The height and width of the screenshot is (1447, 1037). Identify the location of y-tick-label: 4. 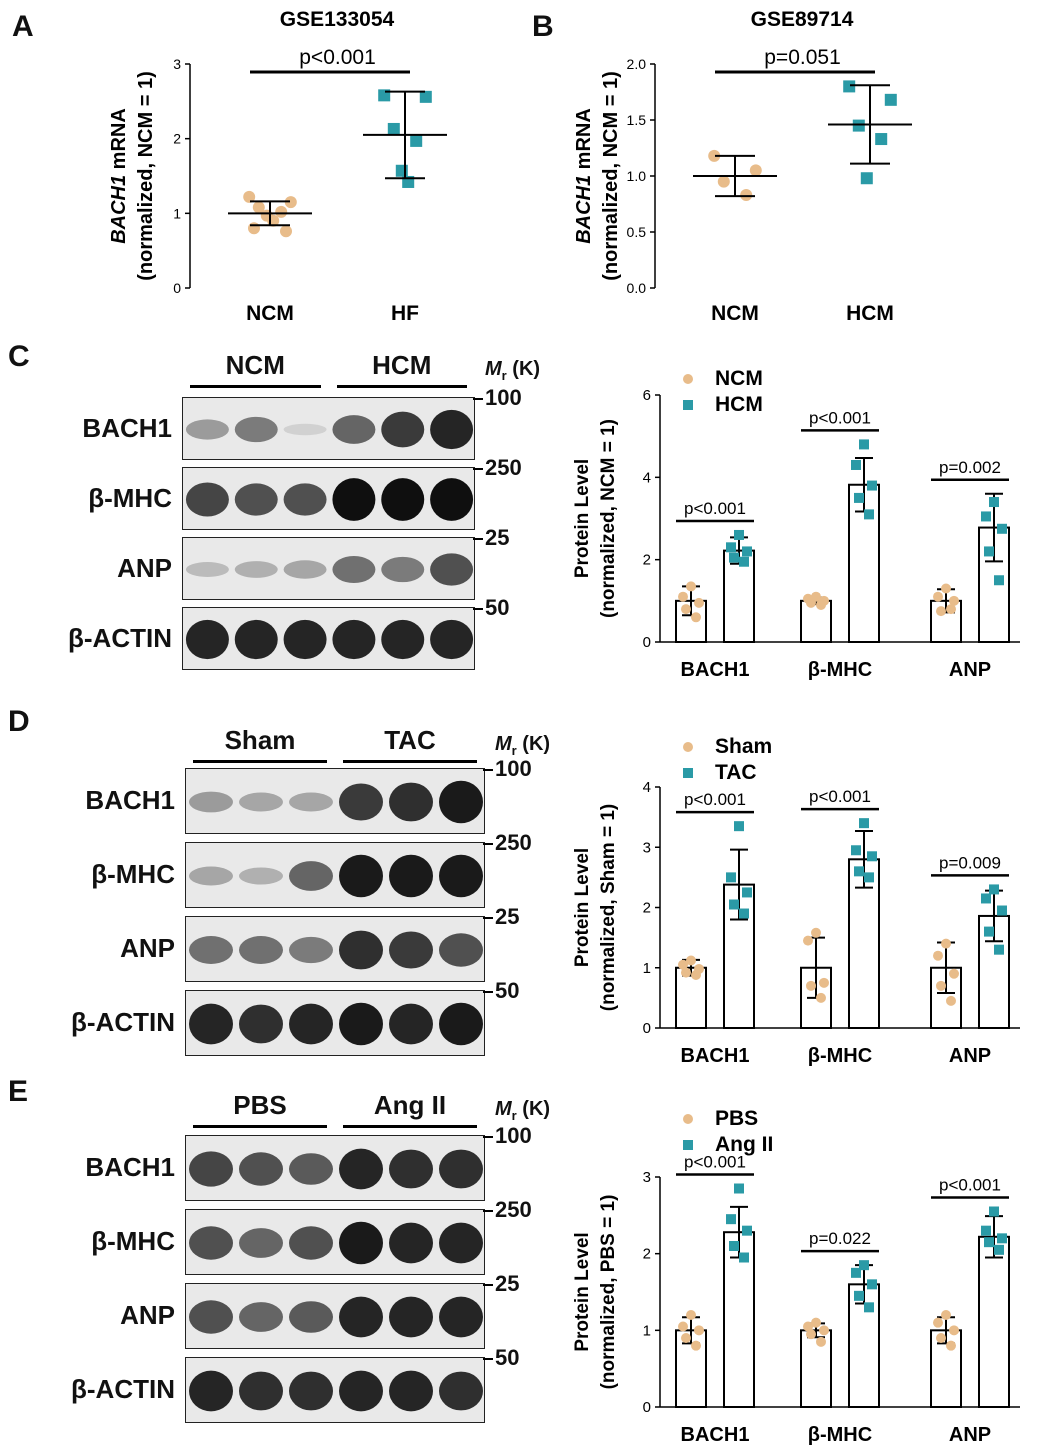
(647, 477).